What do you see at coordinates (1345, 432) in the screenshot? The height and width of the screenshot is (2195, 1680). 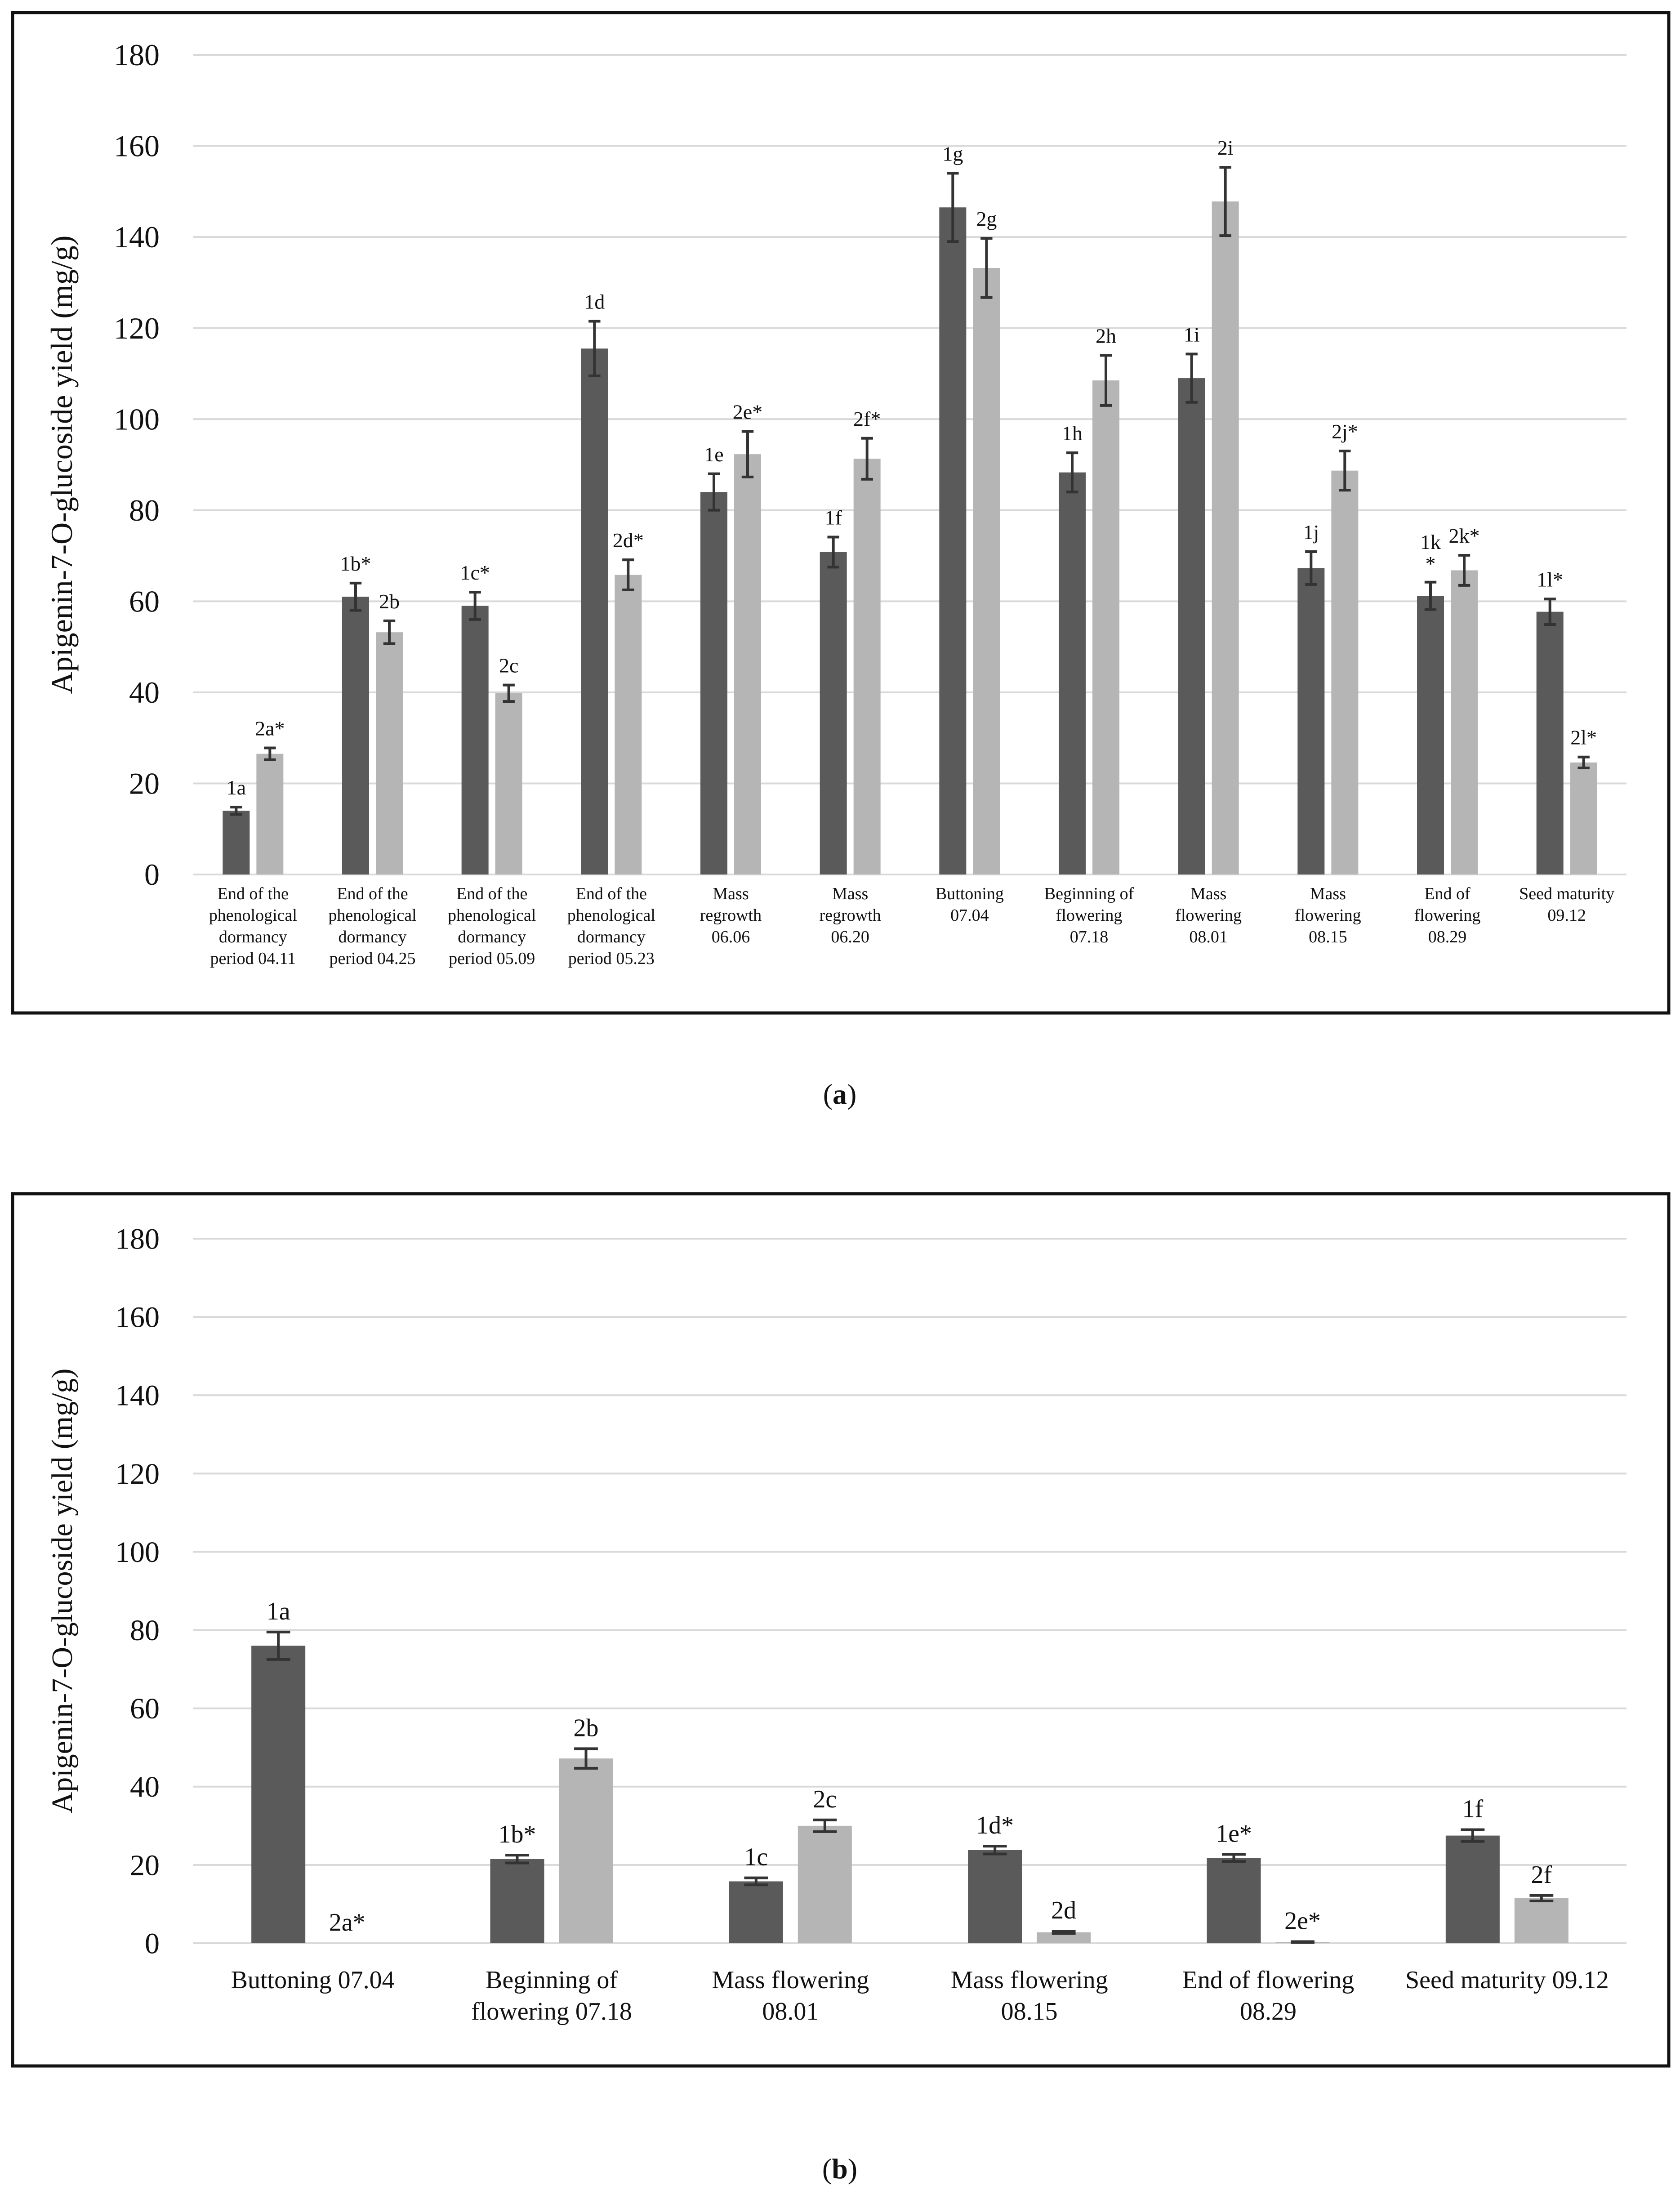 I see `data-label: 2j*` at bounding box center [1345, 432].